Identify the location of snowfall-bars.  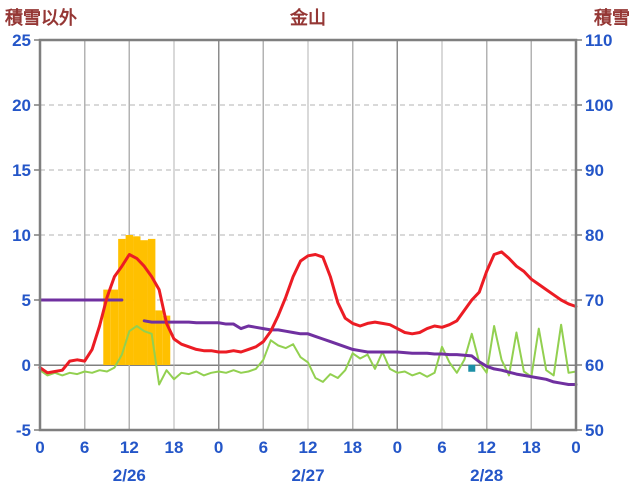
(137, 300).